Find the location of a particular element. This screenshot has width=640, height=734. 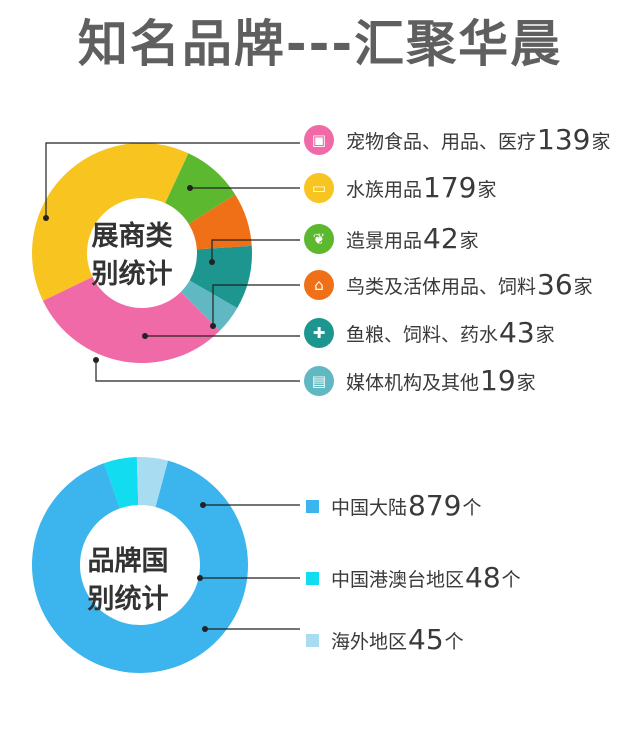

legend-item-birds-live: ⌂ 鸟类及活体用品、饲料 36 家 is located at coordinates (448, 285).